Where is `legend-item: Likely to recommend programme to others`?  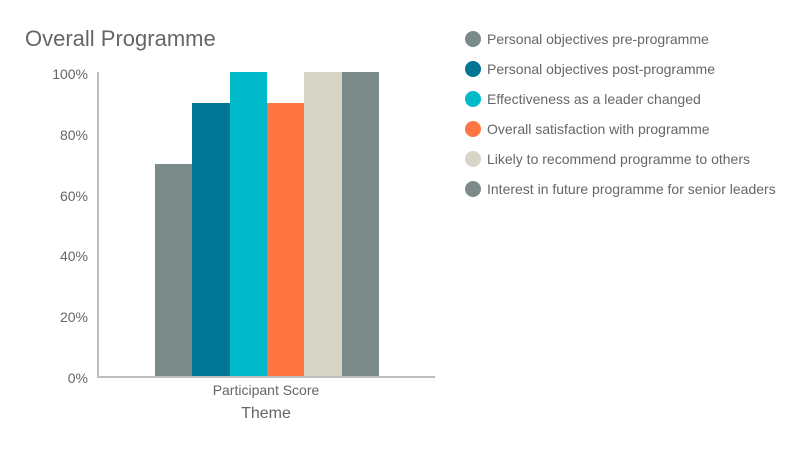 legend-item: Likely to recommend programme to others is located at coordinates (620, 159).